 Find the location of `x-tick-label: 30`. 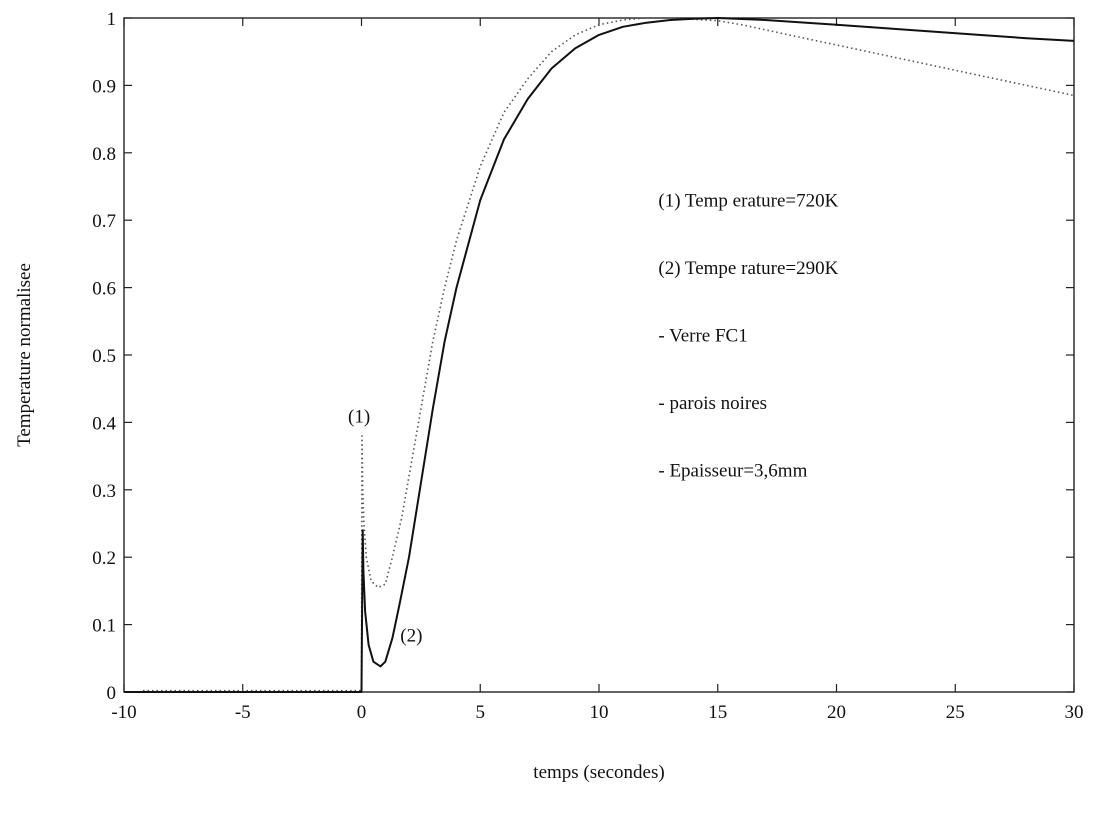

x-tick-label: 30 is located at coordinates (1074, 712).